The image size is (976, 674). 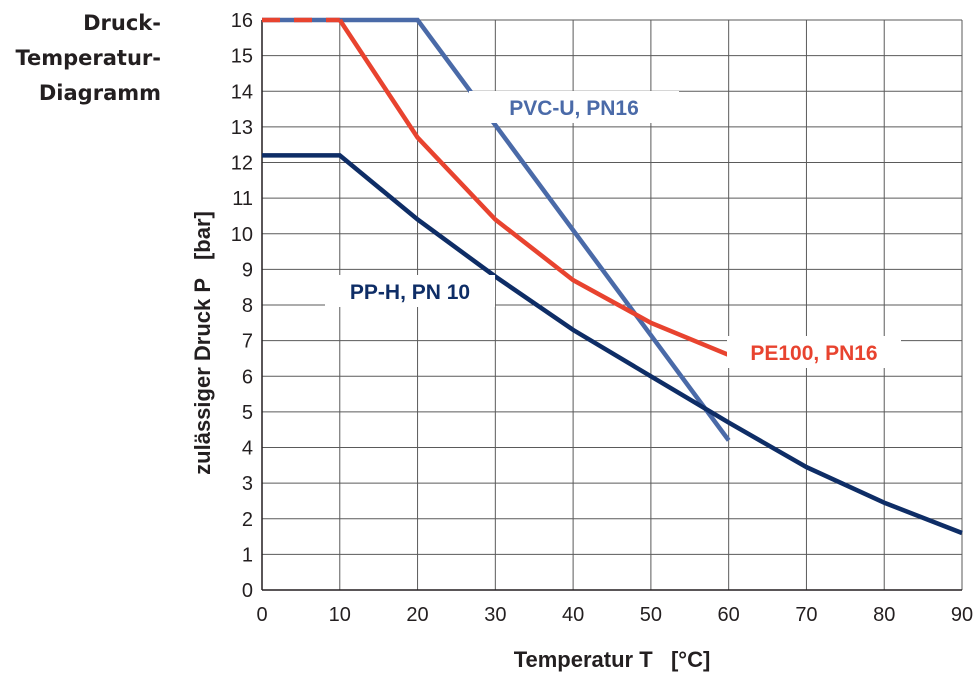 I want to click on series-label-bg-pe100-pn16, so click(x=814, y=352).